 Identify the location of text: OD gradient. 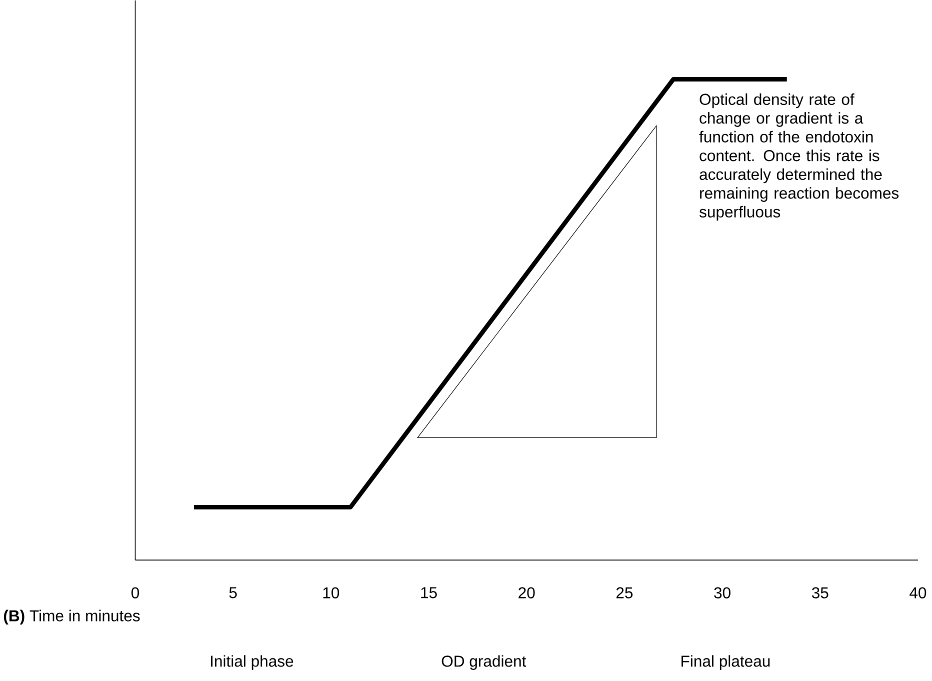
(484, 662).